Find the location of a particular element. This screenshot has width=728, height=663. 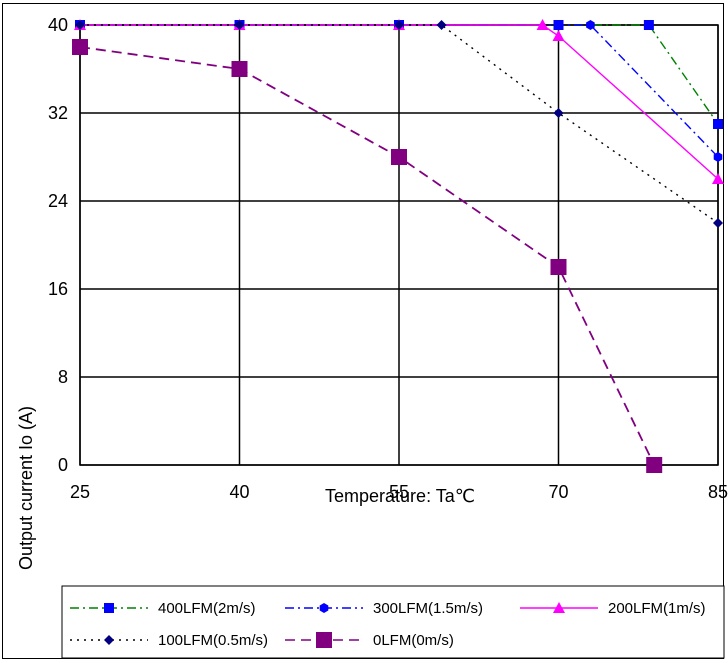

series-line is located at coordinates (399, 74).